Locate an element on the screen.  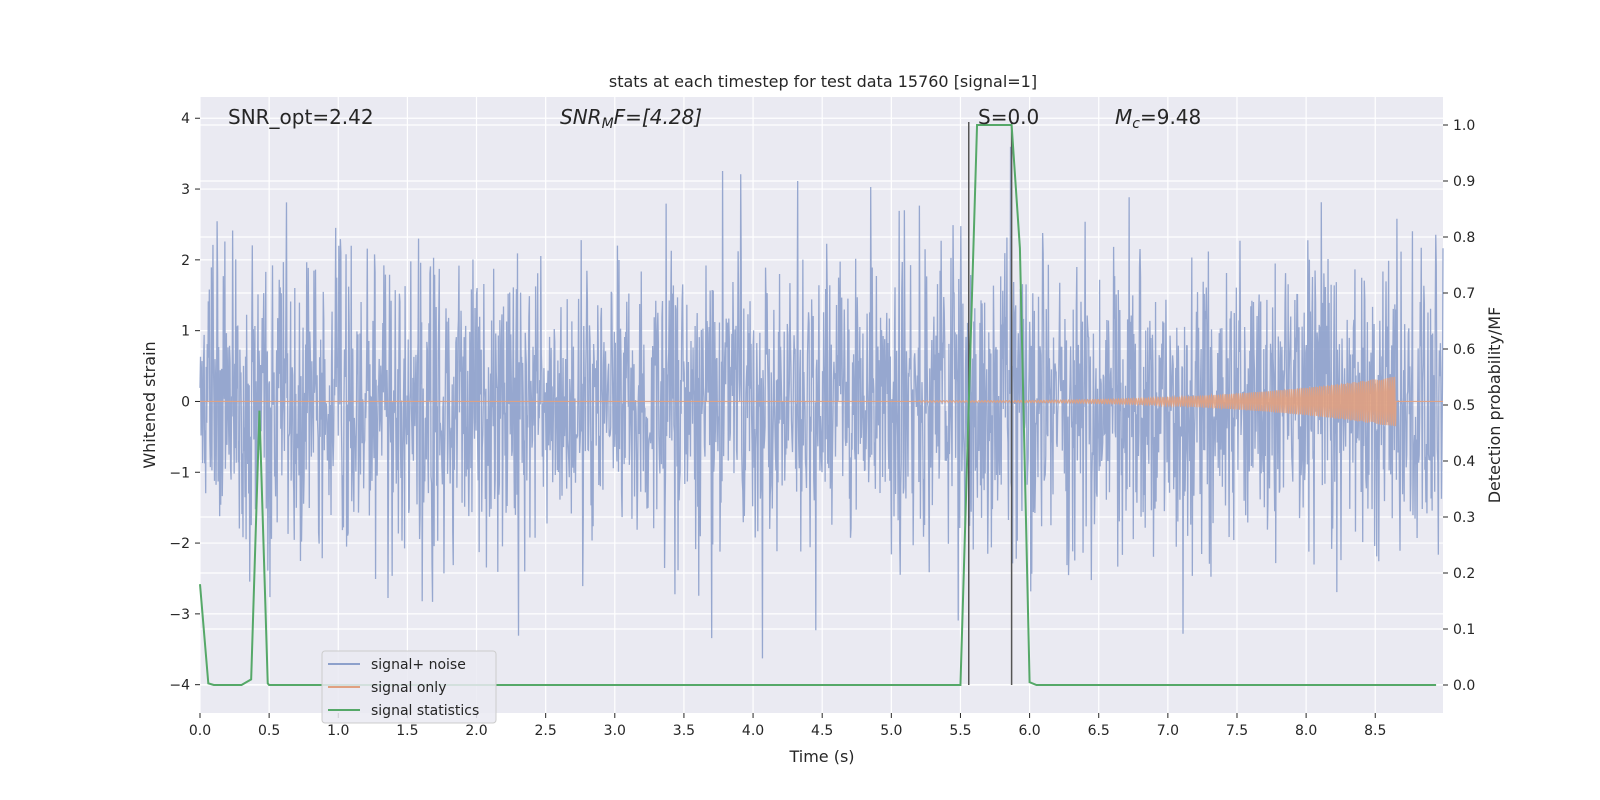
legend-label-signal-only: signal only is located at coordinates (408, 688).